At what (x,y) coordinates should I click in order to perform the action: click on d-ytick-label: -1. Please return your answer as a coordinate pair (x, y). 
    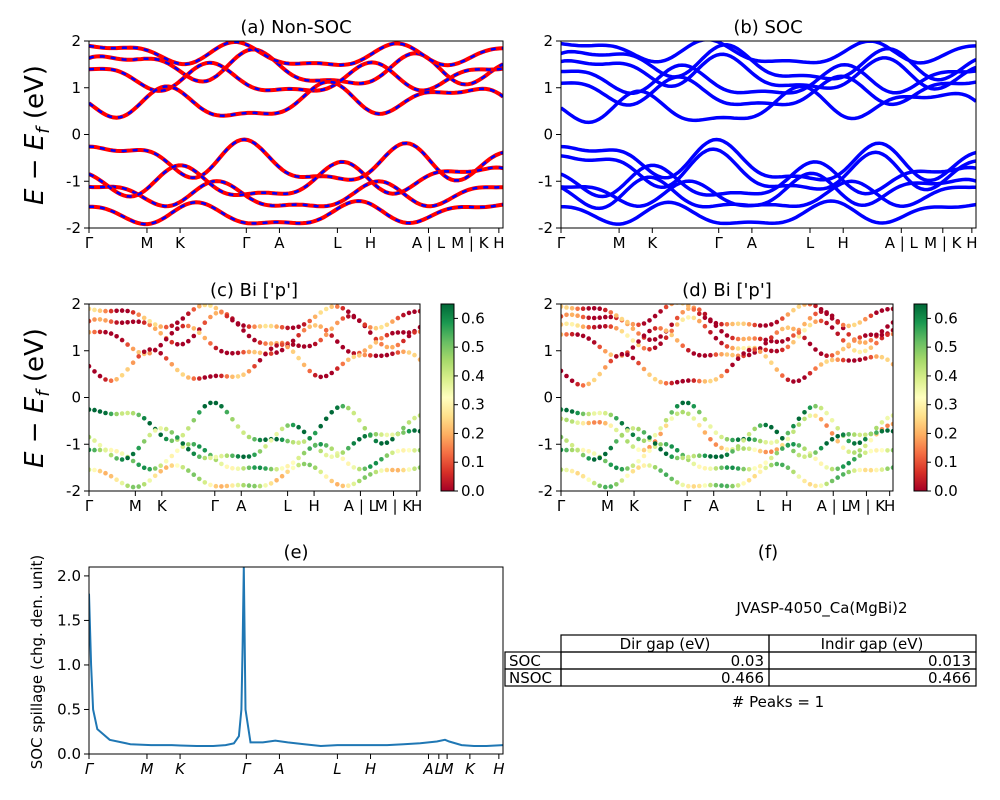
    Looking at the image, I should click on (545, 444).